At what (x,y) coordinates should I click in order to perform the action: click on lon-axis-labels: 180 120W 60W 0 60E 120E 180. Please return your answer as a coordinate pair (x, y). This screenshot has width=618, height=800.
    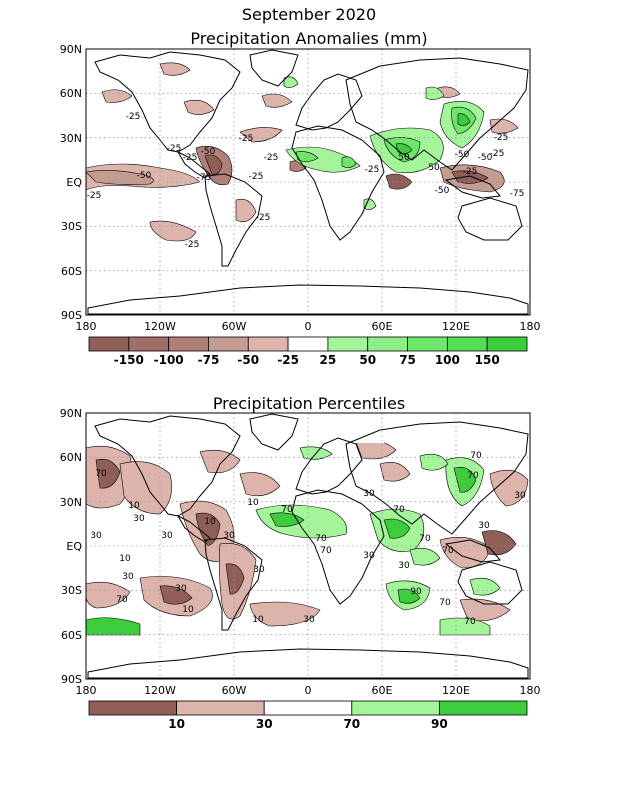
    Looking at the image, I should click on (308, 326).